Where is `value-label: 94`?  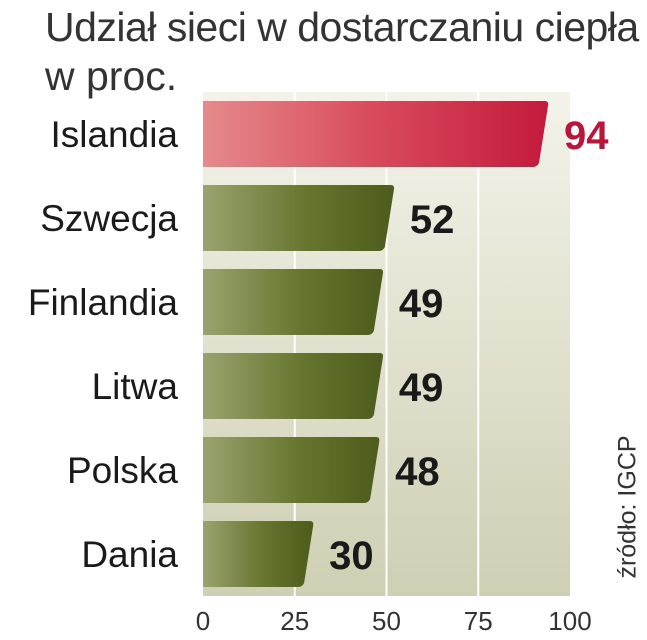 value-label: 94 is located at coordinates (586, 136).